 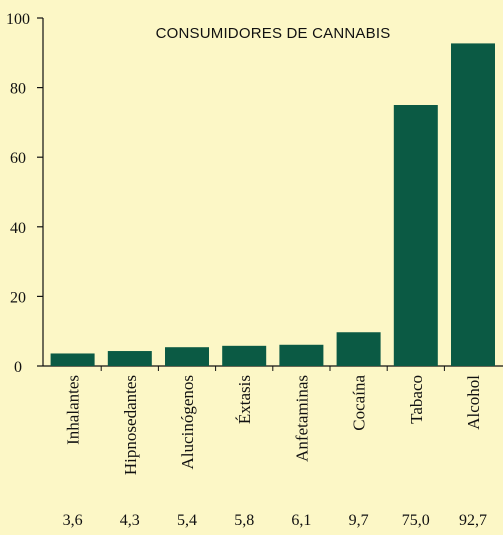 I want to click on category-label: Inhalantes, so click(x=73, y=410).